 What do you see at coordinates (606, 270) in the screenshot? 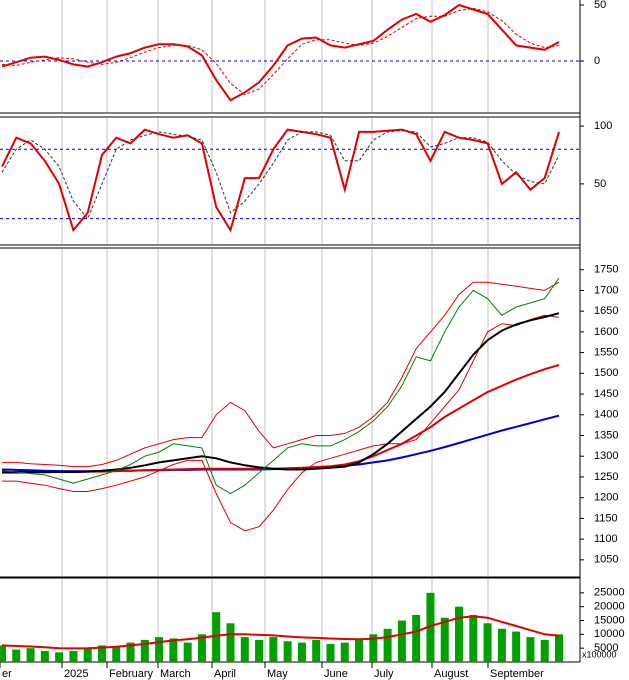
I see `y-tick-label: 1750` at bounding box center [606, 270].